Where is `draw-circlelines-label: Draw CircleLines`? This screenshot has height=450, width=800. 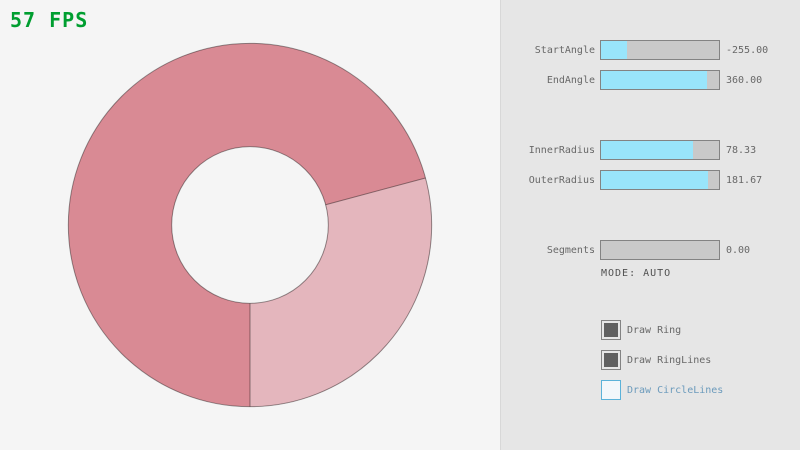 draw-circlelines-label: Draw CircleLines is located at coordinates (675, 390).